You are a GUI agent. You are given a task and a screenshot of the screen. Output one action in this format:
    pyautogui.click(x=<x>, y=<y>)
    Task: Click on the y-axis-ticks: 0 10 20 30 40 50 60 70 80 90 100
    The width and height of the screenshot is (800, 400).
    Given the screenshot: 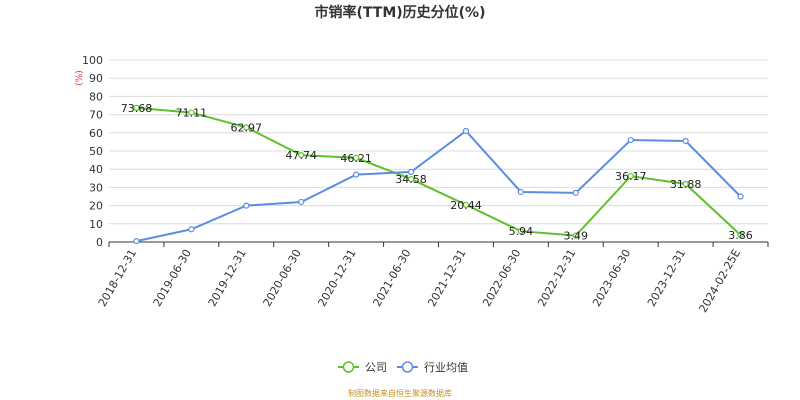 What is the action you would take?
    pyautogui.click(x=92, y=151)
    